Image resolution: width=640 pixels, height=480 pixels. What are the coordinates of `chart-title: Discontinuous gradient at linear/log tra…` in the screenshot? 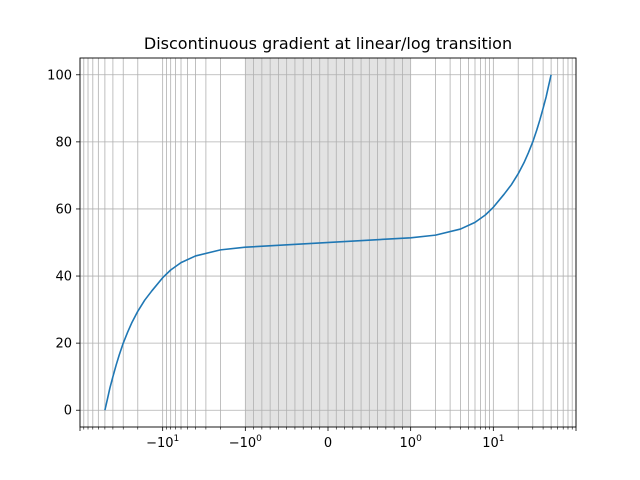 It's located at (328, 43).